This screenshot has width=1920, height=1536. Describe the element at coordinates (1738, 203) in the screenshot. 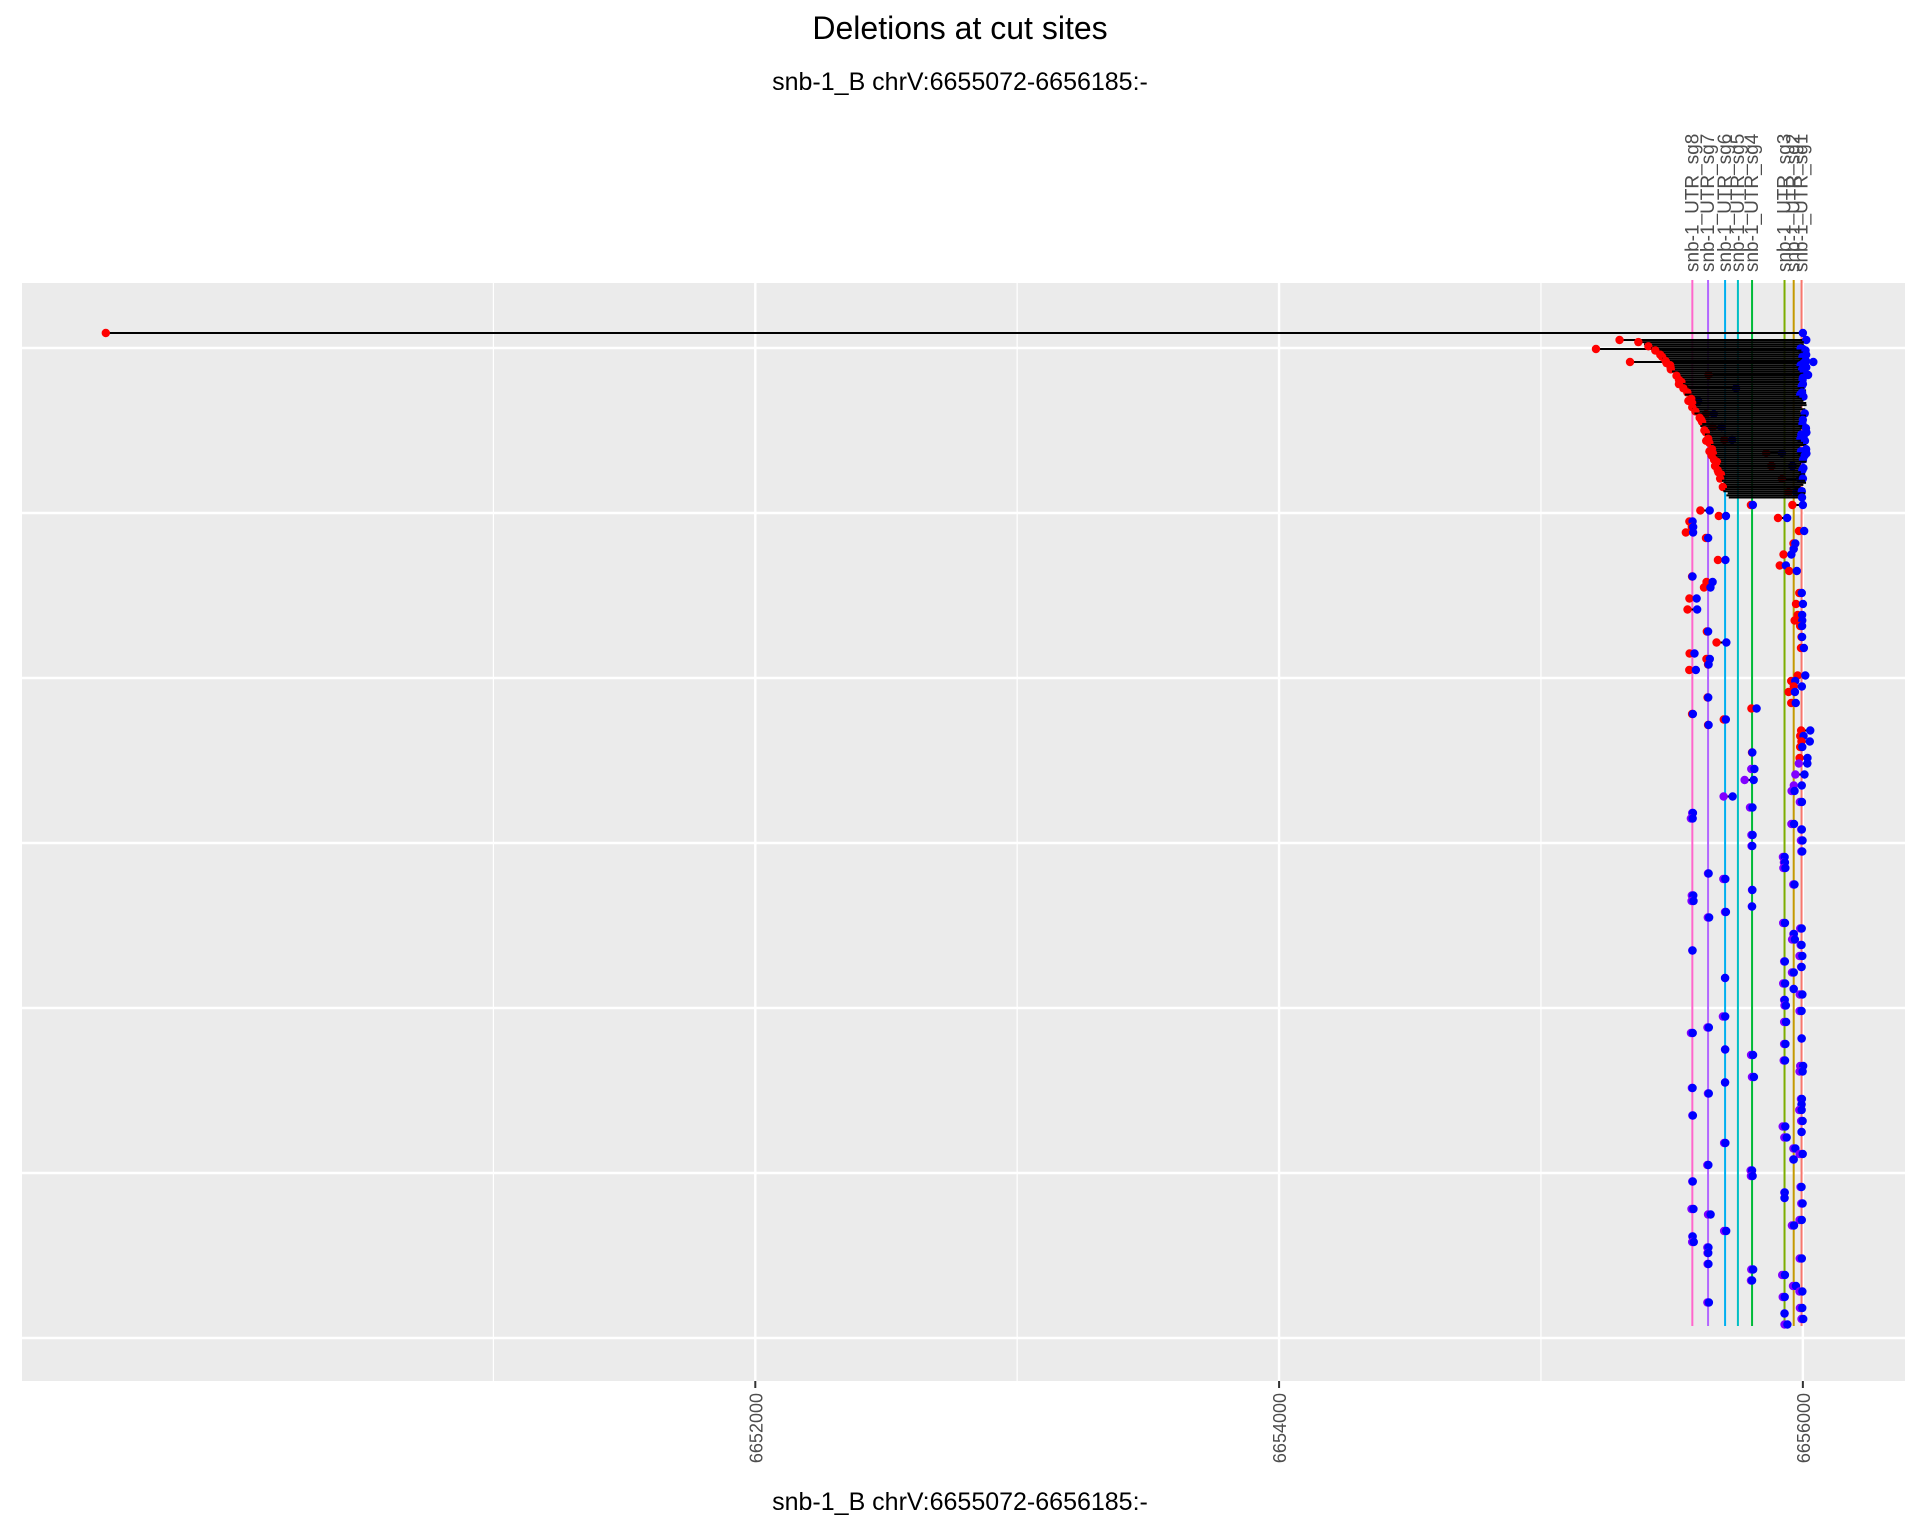

I see `guide-label: snb-1_UTR_sg5` at that location.